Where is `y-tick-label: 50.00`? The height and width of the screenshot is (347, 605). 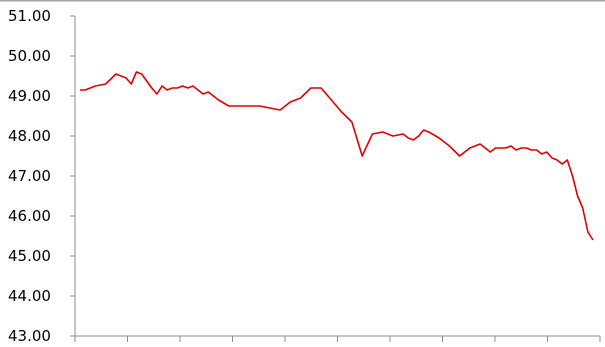
y-tick-label: 50.00 is located at coordinates (29, 56).